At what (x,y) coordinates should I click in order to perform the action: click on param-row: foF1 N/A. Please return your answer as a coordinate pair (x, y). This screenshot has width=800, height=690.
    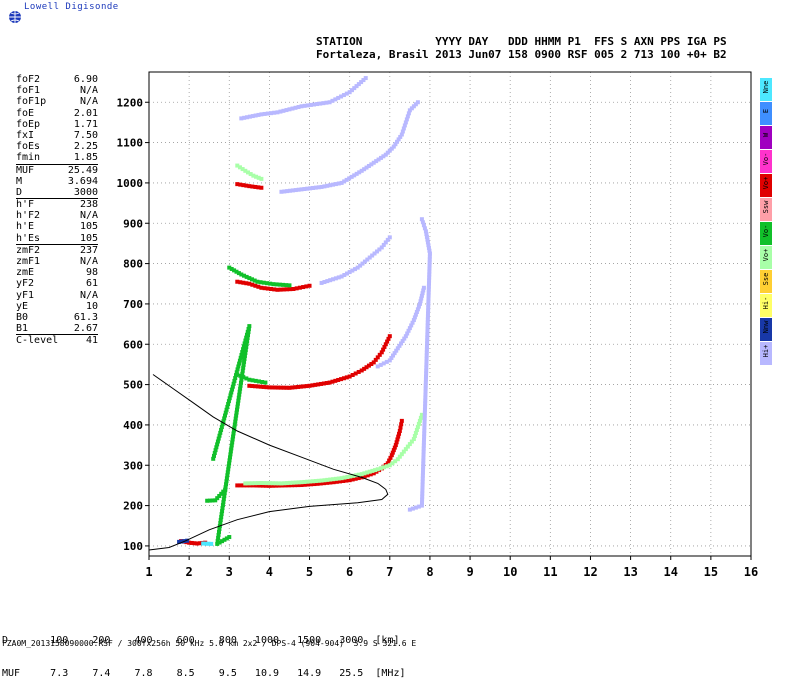
    Looking at the image, I should click on (57, 90).